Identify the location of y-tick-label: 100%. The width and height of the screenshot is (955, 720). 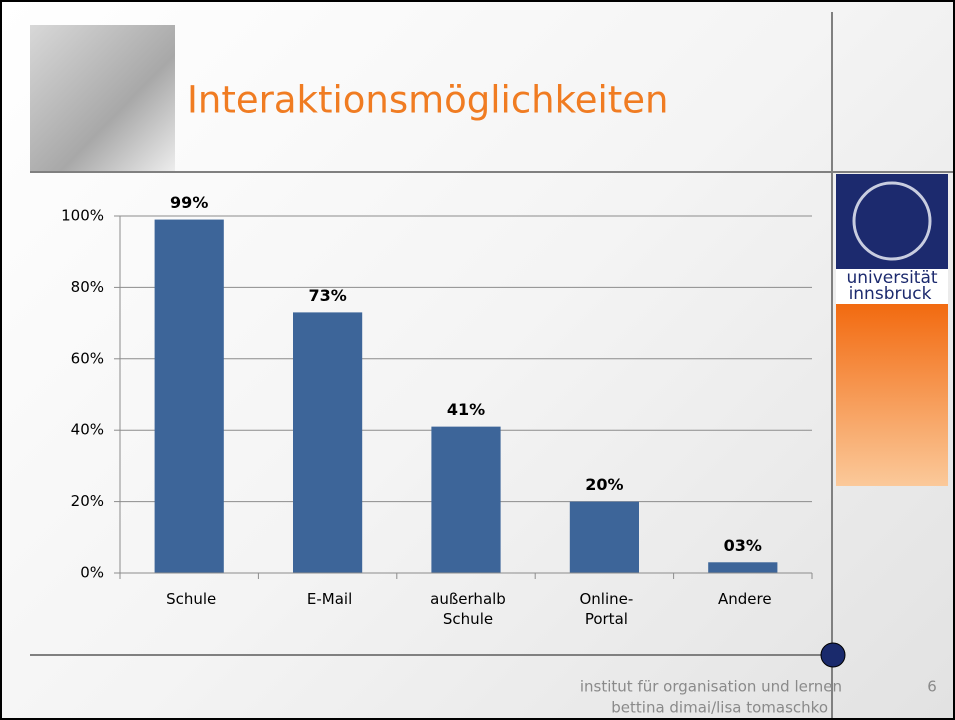
(82, 216).